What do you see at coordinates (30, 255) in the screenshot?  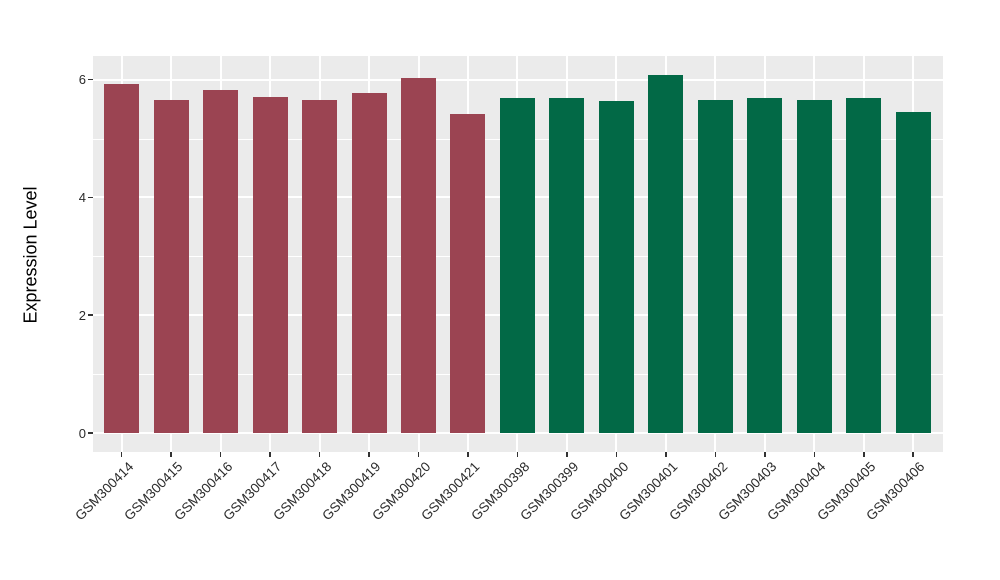 I see `y-axis-title: Expression Level` at bounding box center [30, 255].